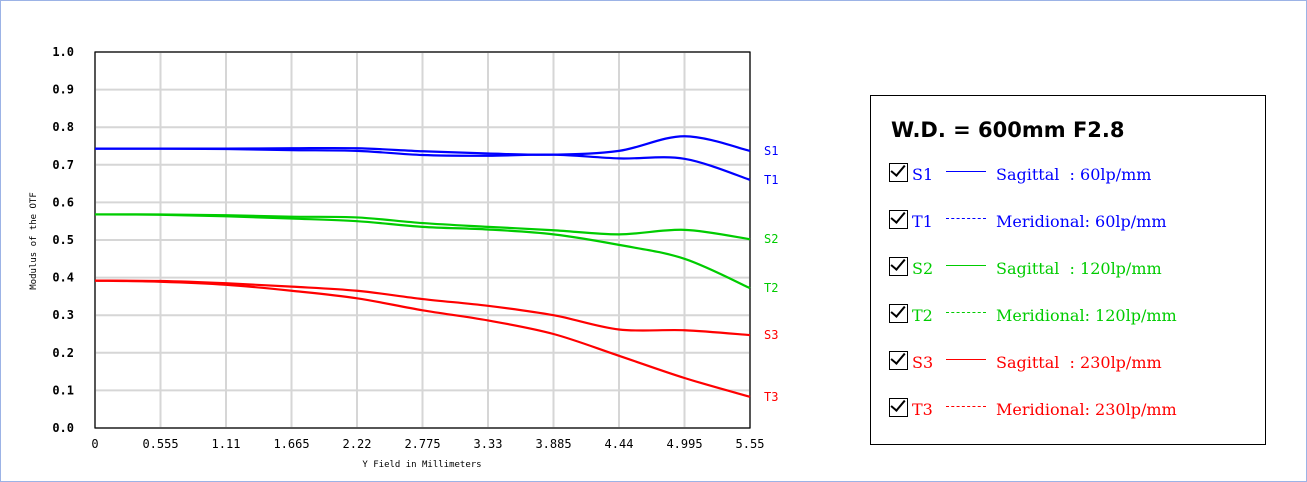  What do you see at coordinates (357, 444) in the screenshot?
I see `x-tick-label: 2.22` at bounding box center [357, 444].